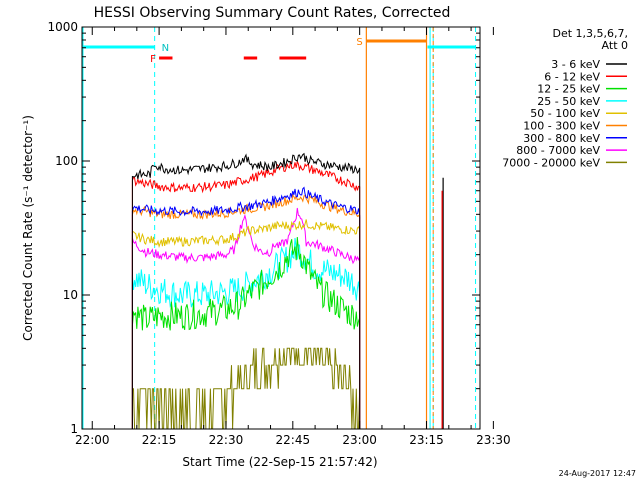 This screenshot has width=640, height=480. I want to click on x-axis-label: Start Time (22-Sep-15 21:57:42), so click(279, 462).